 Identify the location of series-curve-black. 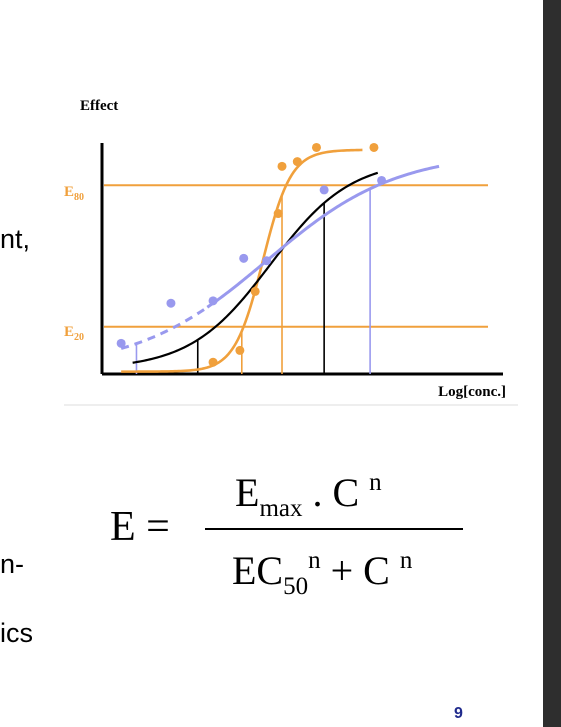
(255, 267).